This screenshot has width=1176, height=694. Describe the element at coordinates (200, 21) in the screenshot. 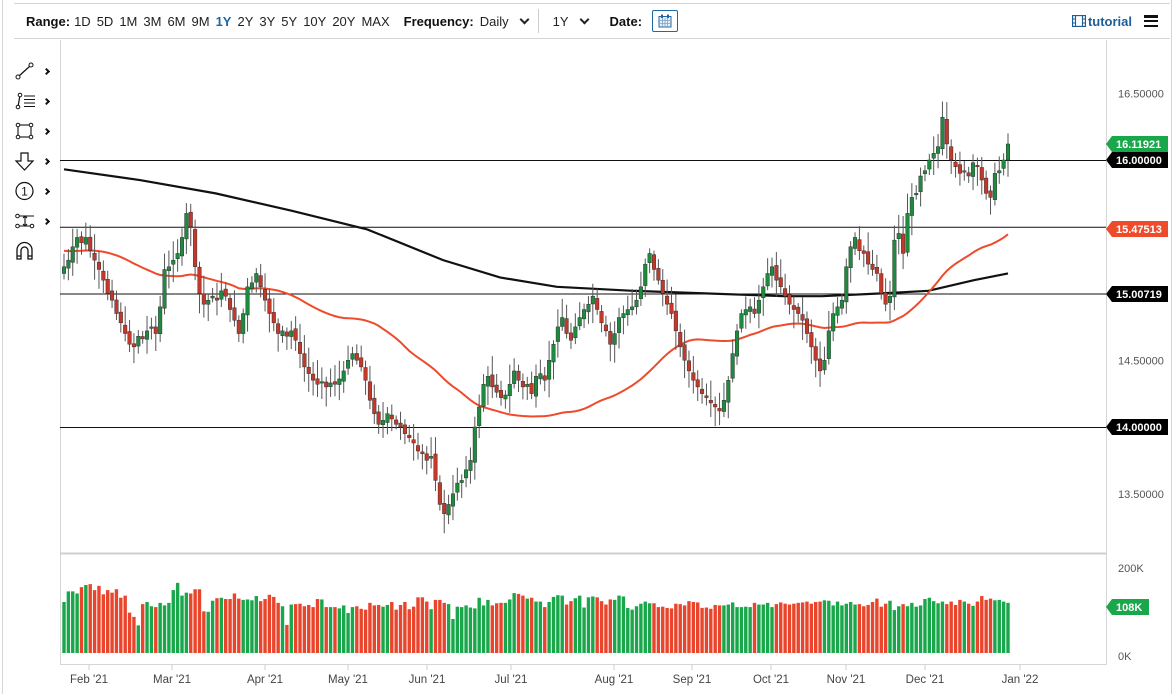

I see `range-option-9m: 9M` at that location.